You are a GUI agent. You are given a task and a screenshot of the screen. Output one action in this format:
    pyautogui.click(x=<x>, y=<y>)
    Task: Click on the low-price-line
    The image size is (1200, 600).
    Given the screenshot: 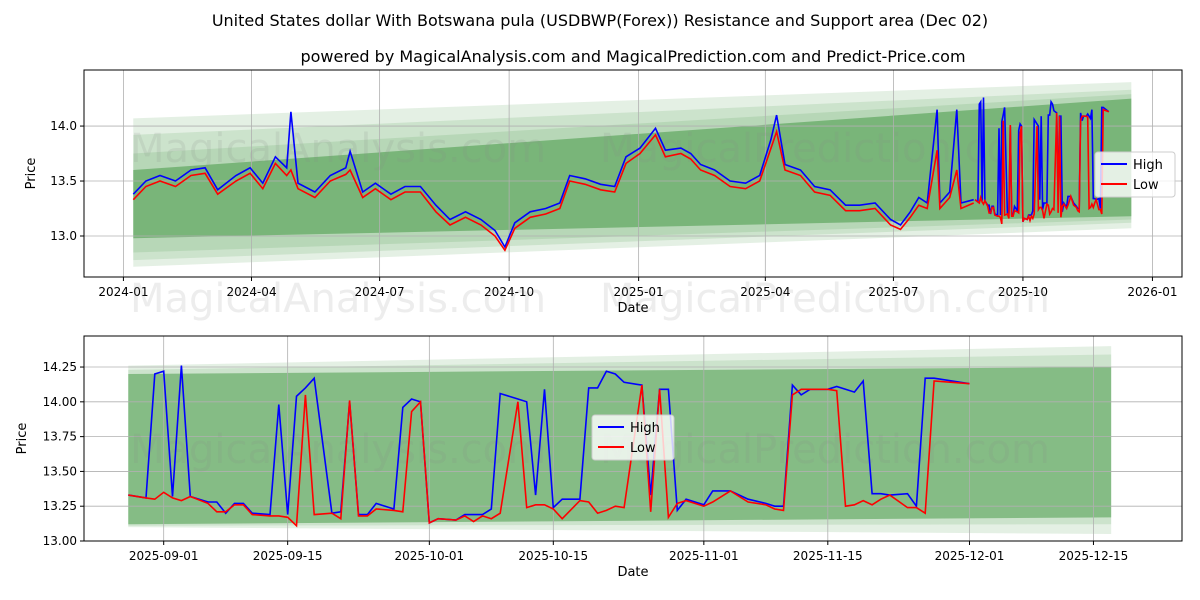 What is the action you would take?
    pyautogui.click(x=553, y=190)
    